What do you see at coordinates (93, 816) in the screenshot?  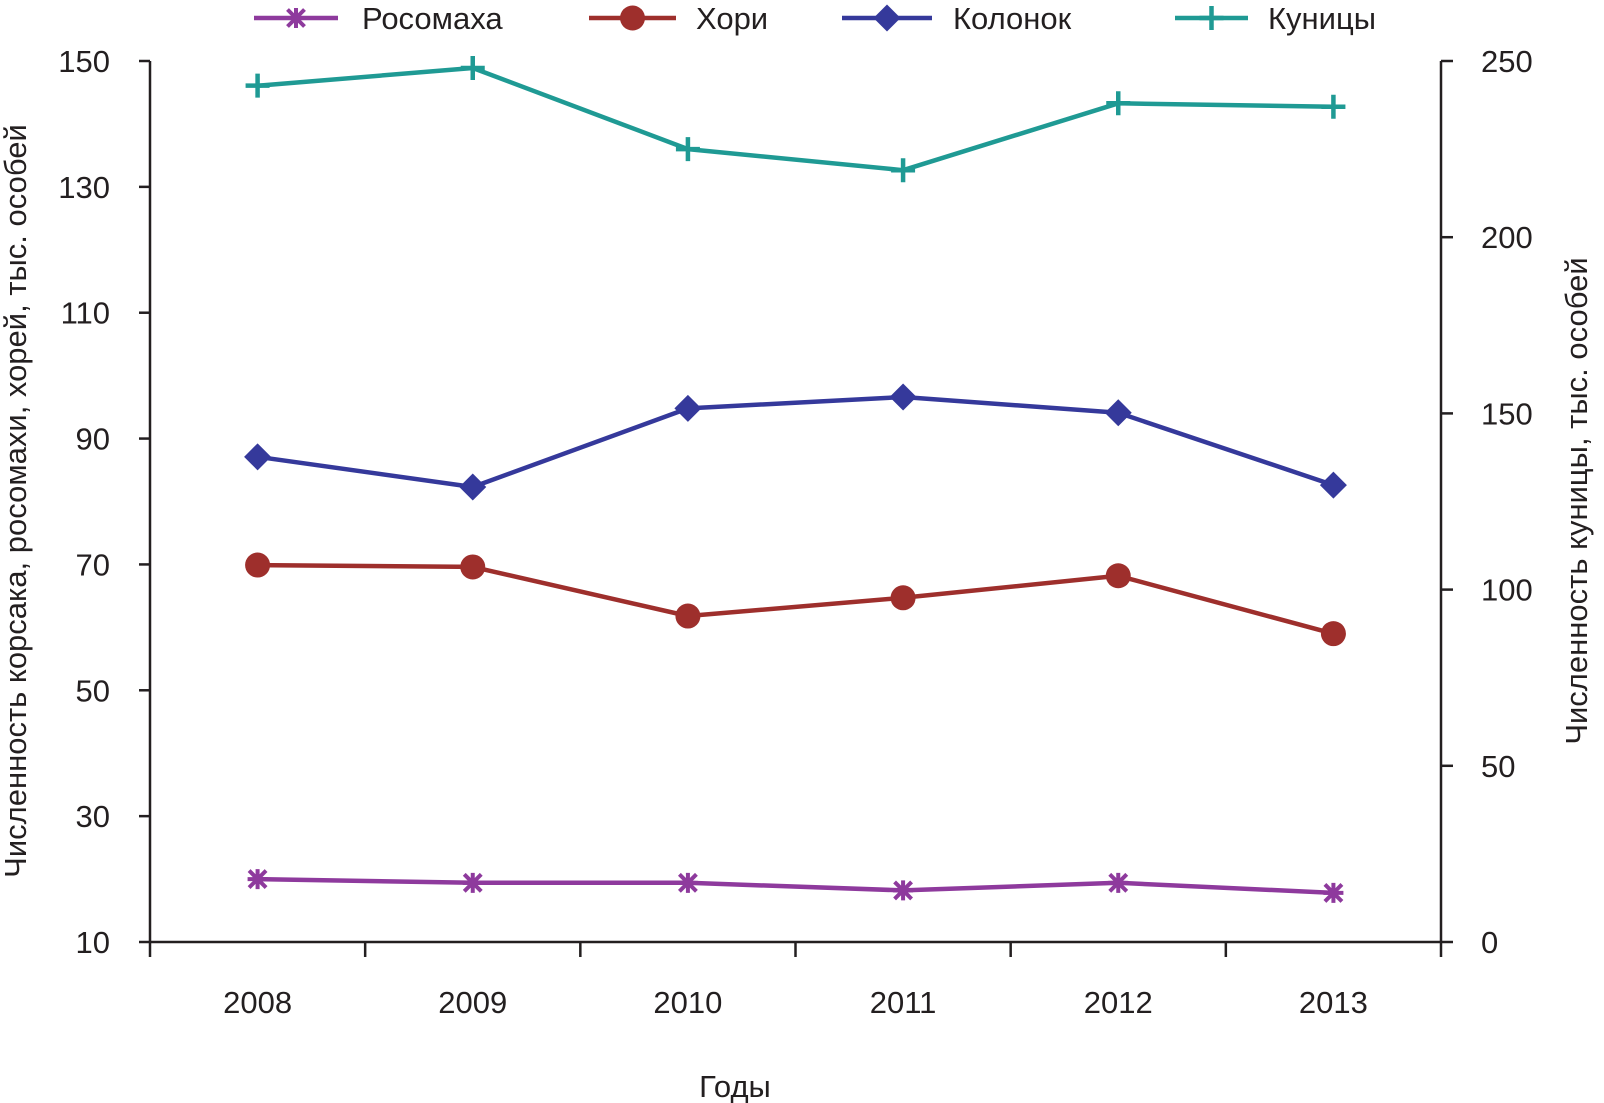 I see `left-tick-label: 30` at bounding box center [93, 816].